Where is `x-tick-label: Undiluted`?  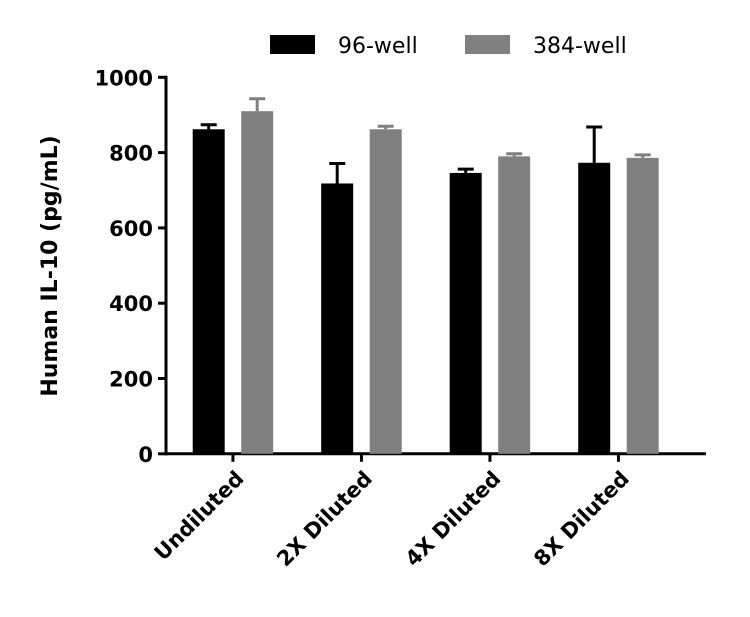
x-tick-label: Undiluted is located at coordinates (199, 515).